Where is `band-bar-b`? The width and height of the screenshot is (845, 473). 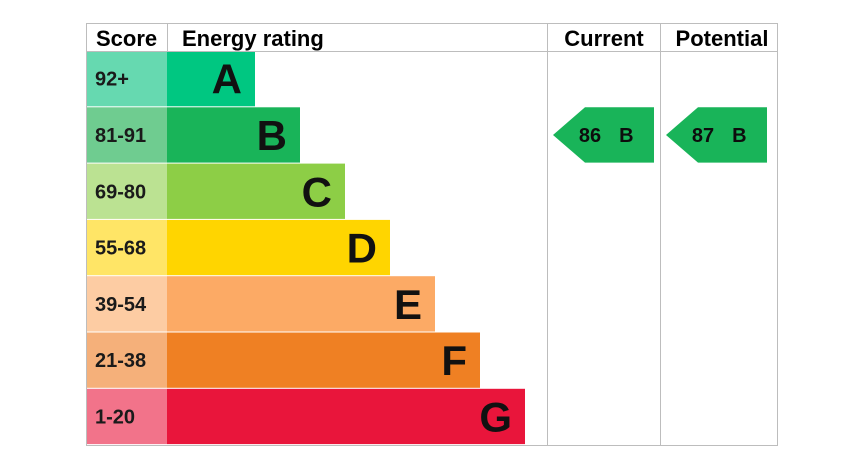
band-bar-b is located at coordinates (233, 135).